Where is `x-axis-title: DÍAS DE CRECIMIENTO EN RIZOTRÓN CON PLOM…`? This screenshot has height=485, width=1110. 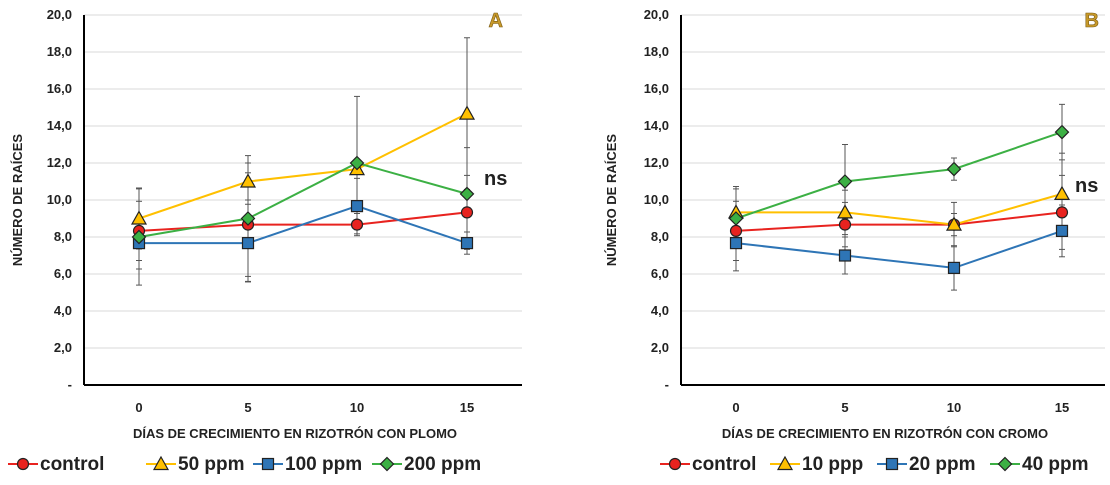 x-axis-title: DÍAS DE CRECIMIENTO EN RIZOTRÓN CON PLOM… is located at coordinates (295, 433).